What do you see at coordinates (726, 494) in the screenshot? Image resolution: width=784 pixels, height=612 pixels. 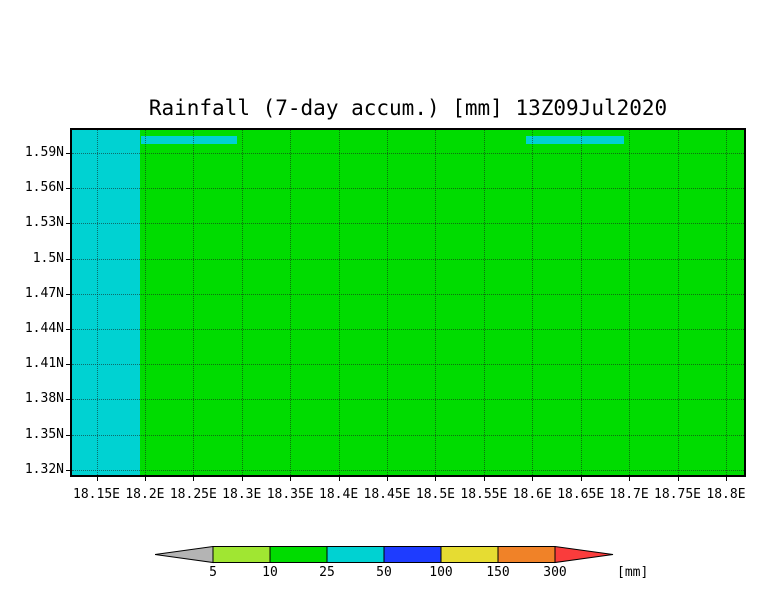 I see `x-tick-label: 18.8E` at bounding box center [726, 494].